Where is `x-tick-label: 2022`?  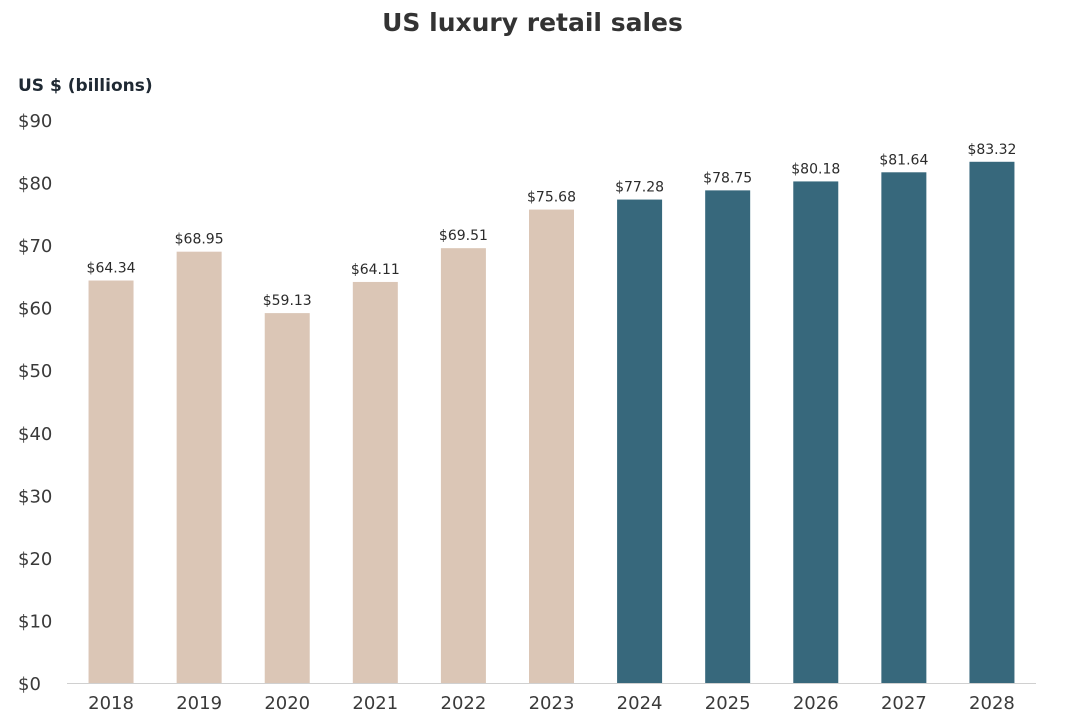
x-tick-label: 2022 is located at coordinates (464, 703).